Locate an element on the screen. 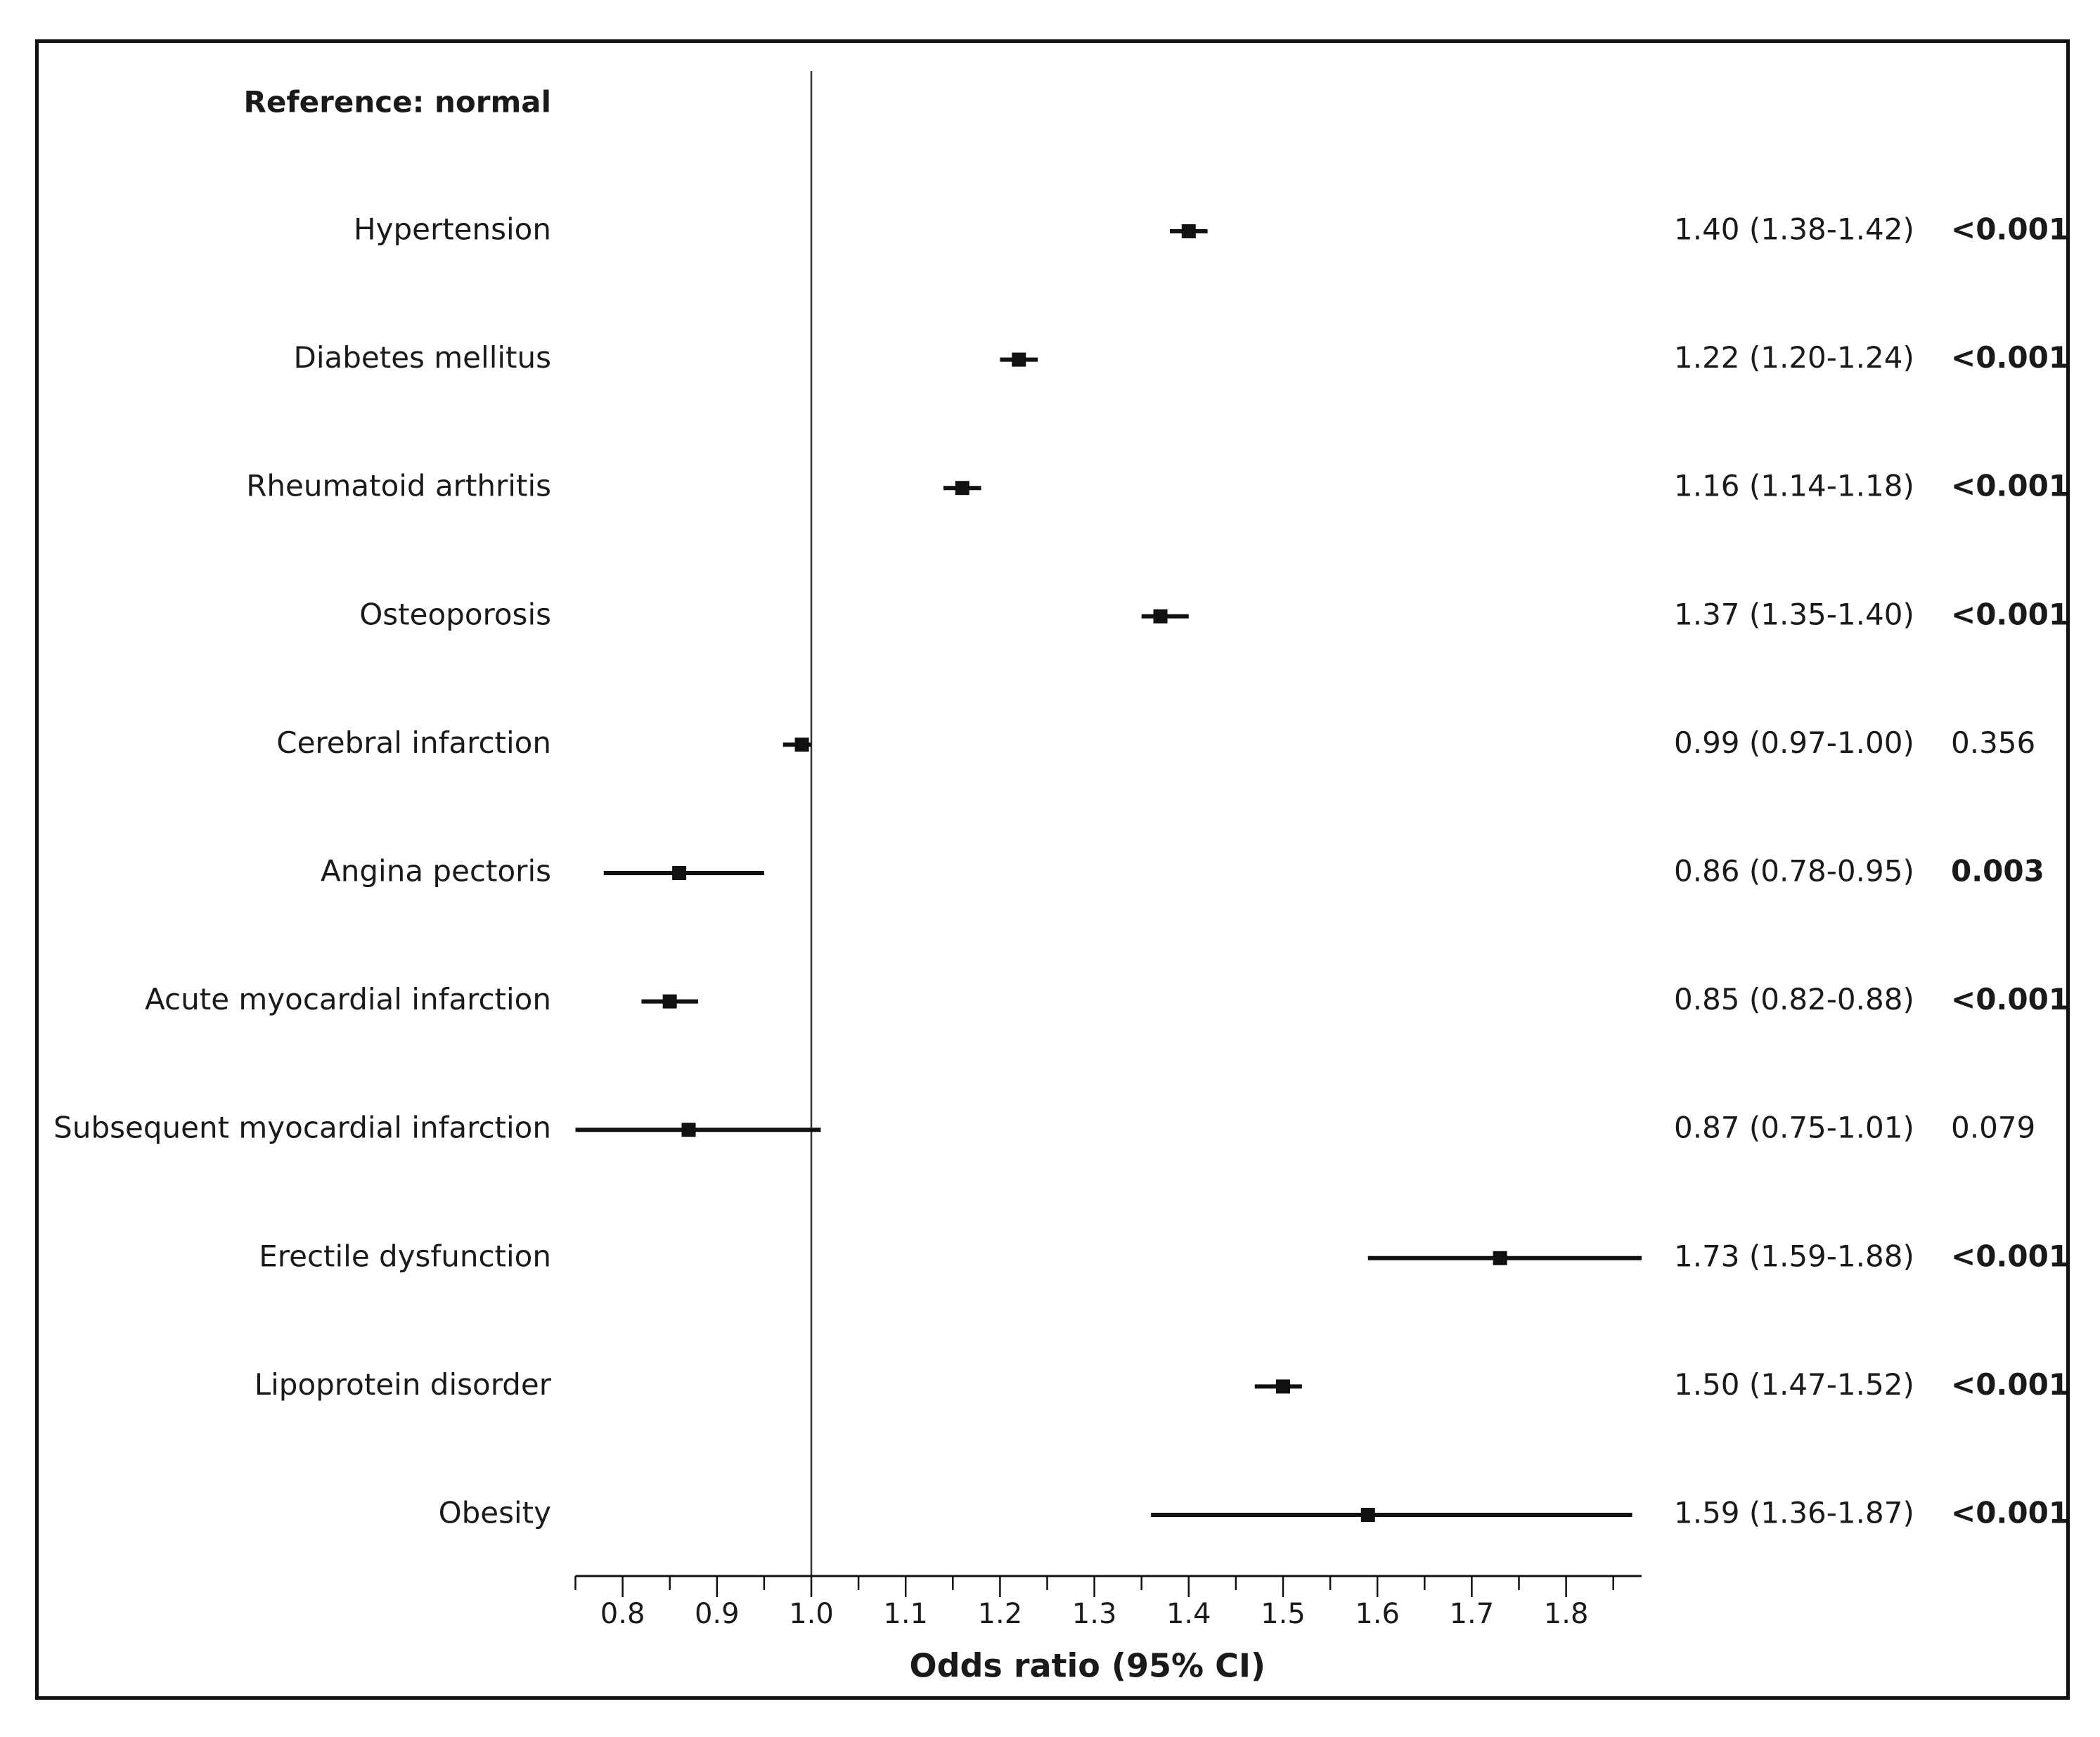 This screenshot has width=2100, height=1737. x-axis: 0.8 0.9 1.0 1.1 1.2 1.3 1.4 1.5 1.6 1.7 1.8 is located at coordinates (1108, 1603).